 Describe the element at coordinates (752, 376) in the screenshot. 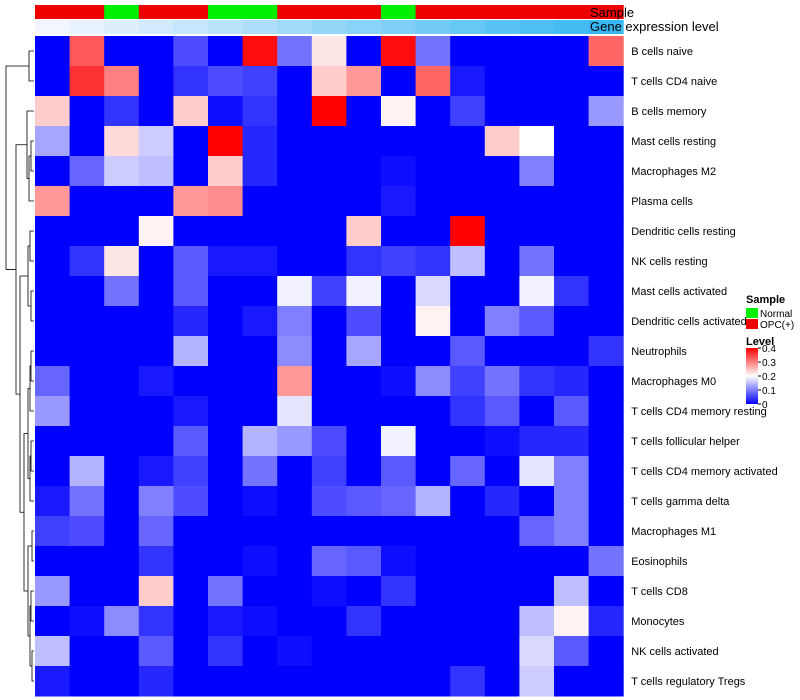

I see `legend-level-gradient` at that location.